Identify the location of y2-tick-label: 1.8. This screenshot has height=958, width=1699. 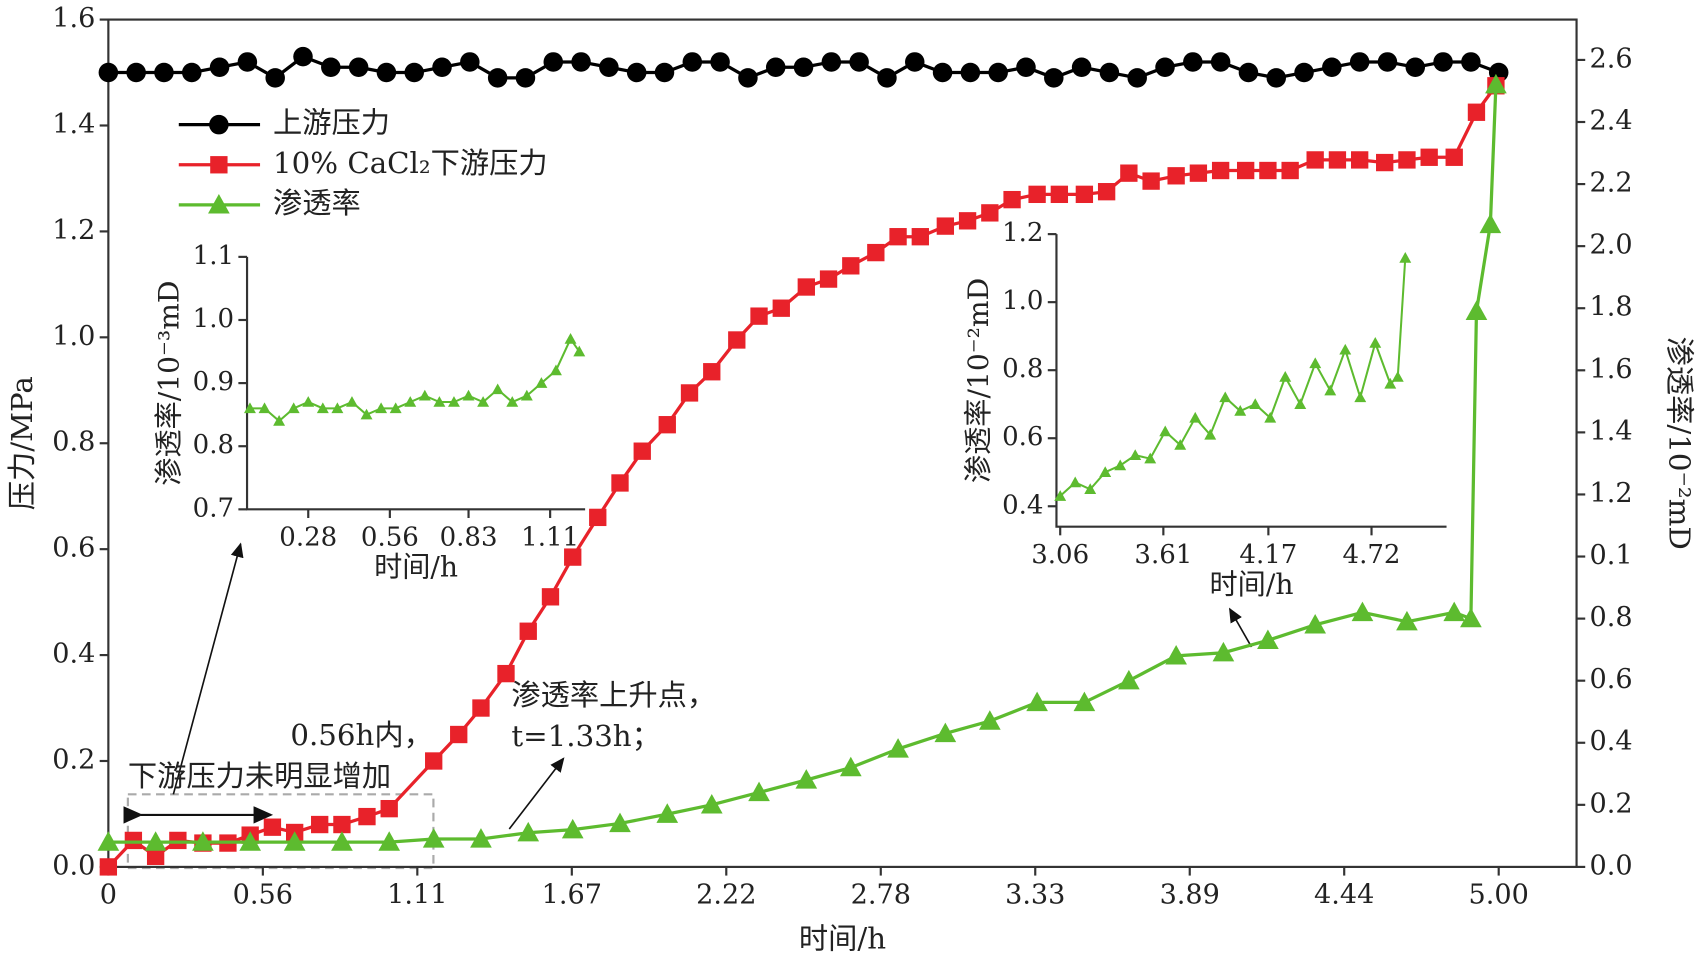
(1611, 307).